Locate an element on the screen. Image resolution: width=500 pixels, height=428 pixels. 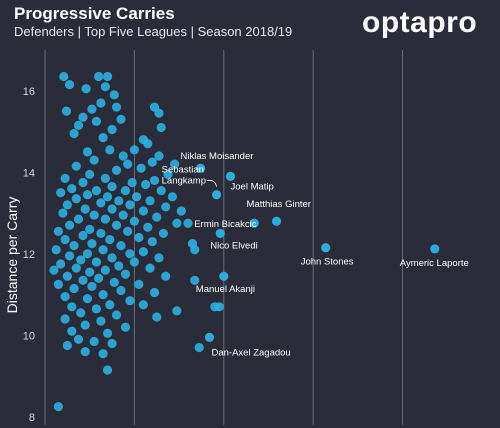
point-label: Nico Elvedi is located at coordinates (234, 245).